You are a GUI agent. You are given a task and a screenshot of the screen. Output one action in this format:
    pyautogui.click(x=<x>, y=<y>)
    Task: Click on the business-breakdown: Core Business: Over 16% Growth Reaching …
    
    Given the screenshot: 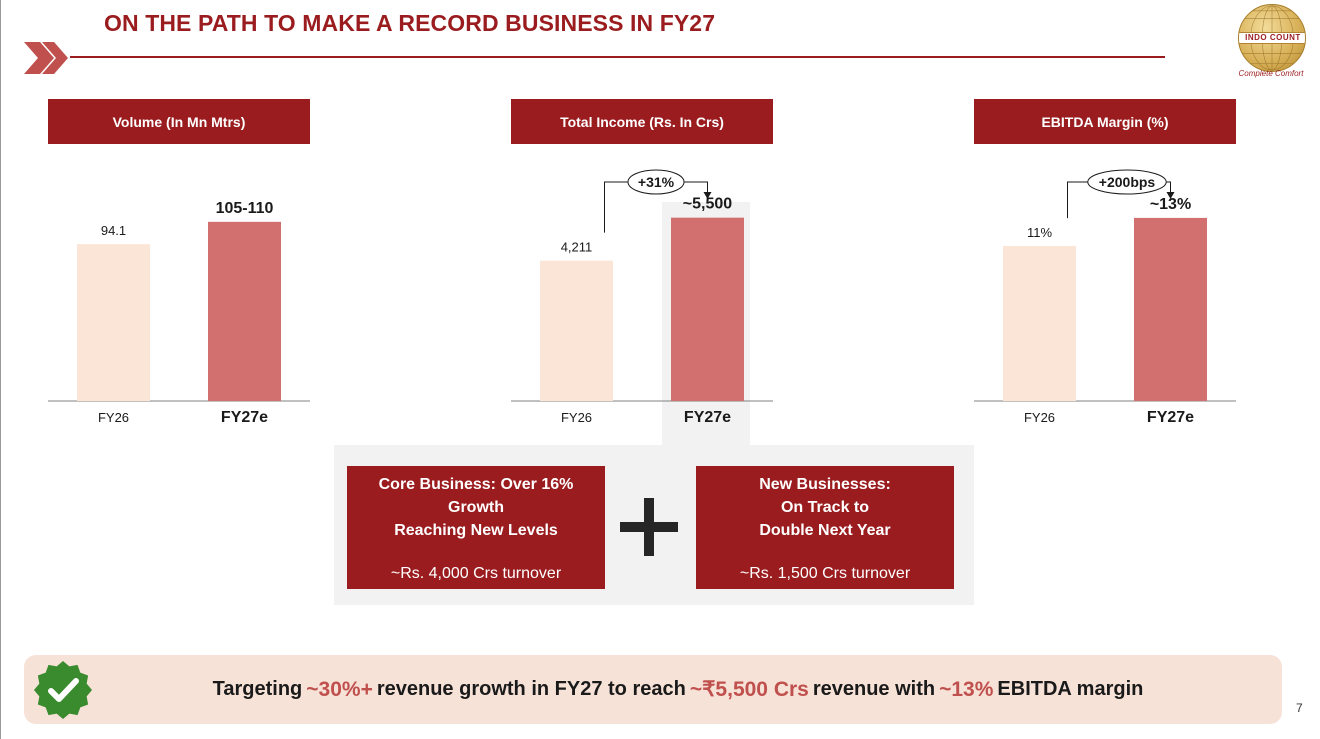 What is the action you would take?
    pyautogui.click(x=654, y=525)
    